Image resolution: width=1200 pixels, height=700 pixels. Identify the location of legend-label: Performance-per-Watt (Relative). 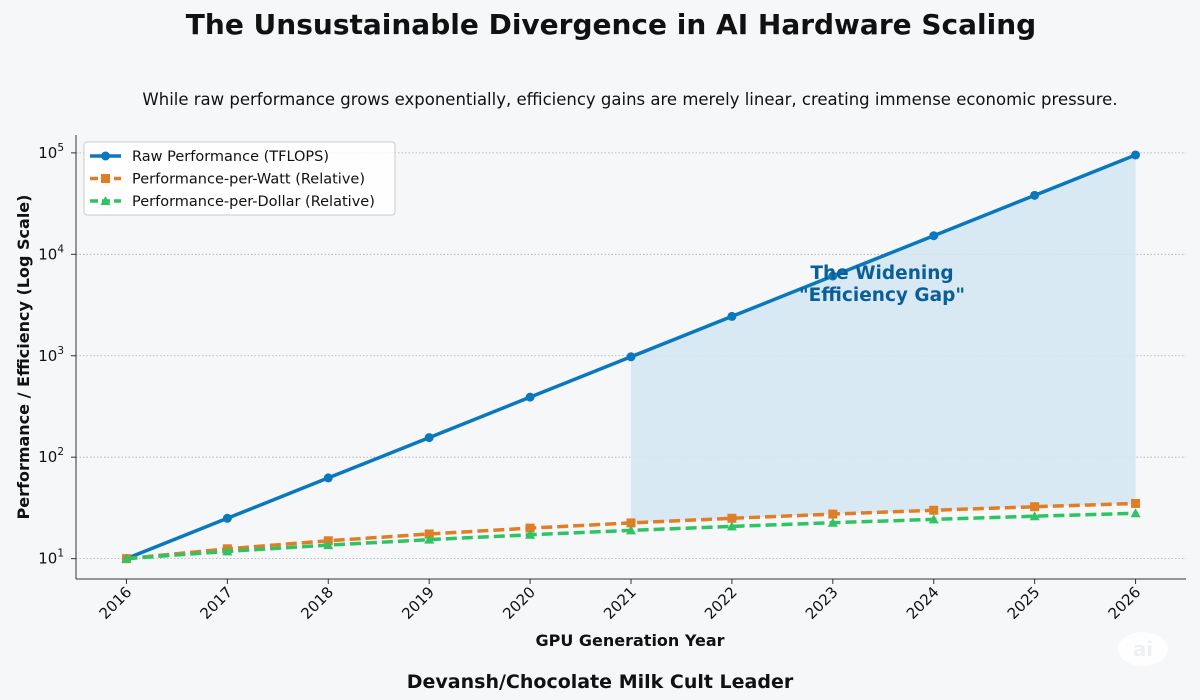
(248, 180).